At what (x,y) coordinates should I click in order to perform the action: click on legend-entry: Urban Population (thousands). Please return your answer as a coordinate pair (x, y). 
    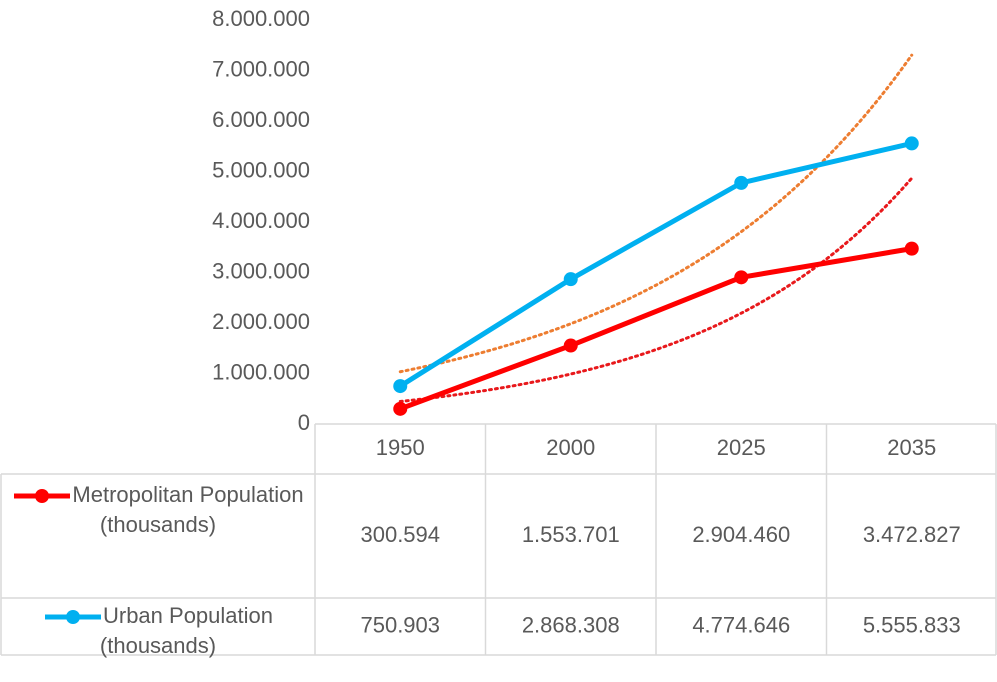
    Looking at the image, I should click on (158, 631).